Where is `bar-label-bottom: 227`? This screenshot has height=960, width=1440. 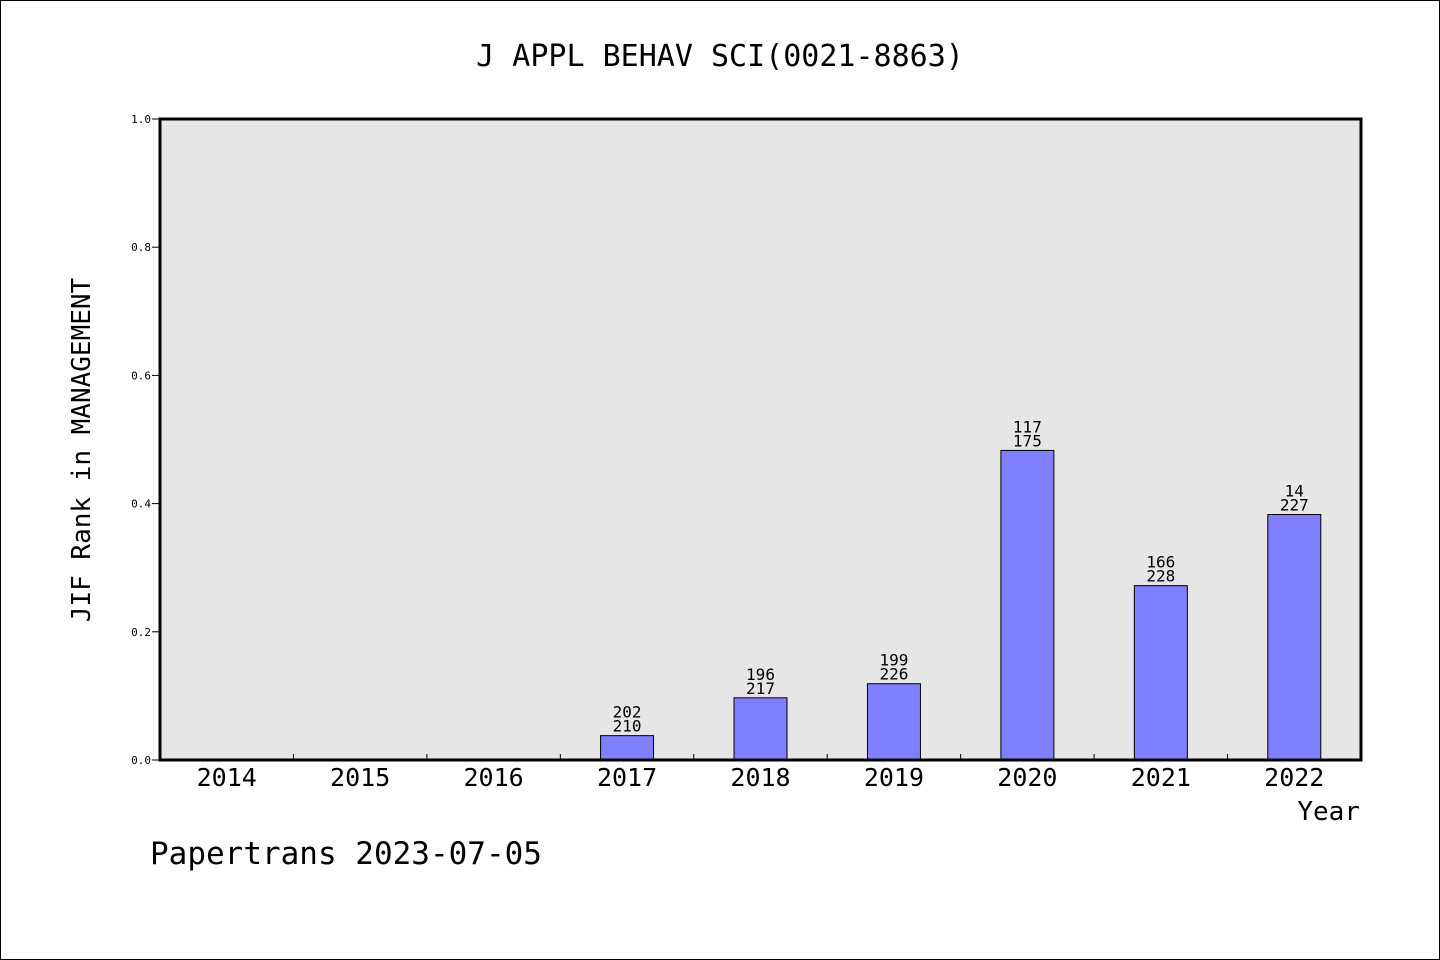
bar-label-bottom: 227 is located at coordinates (1294, 504).